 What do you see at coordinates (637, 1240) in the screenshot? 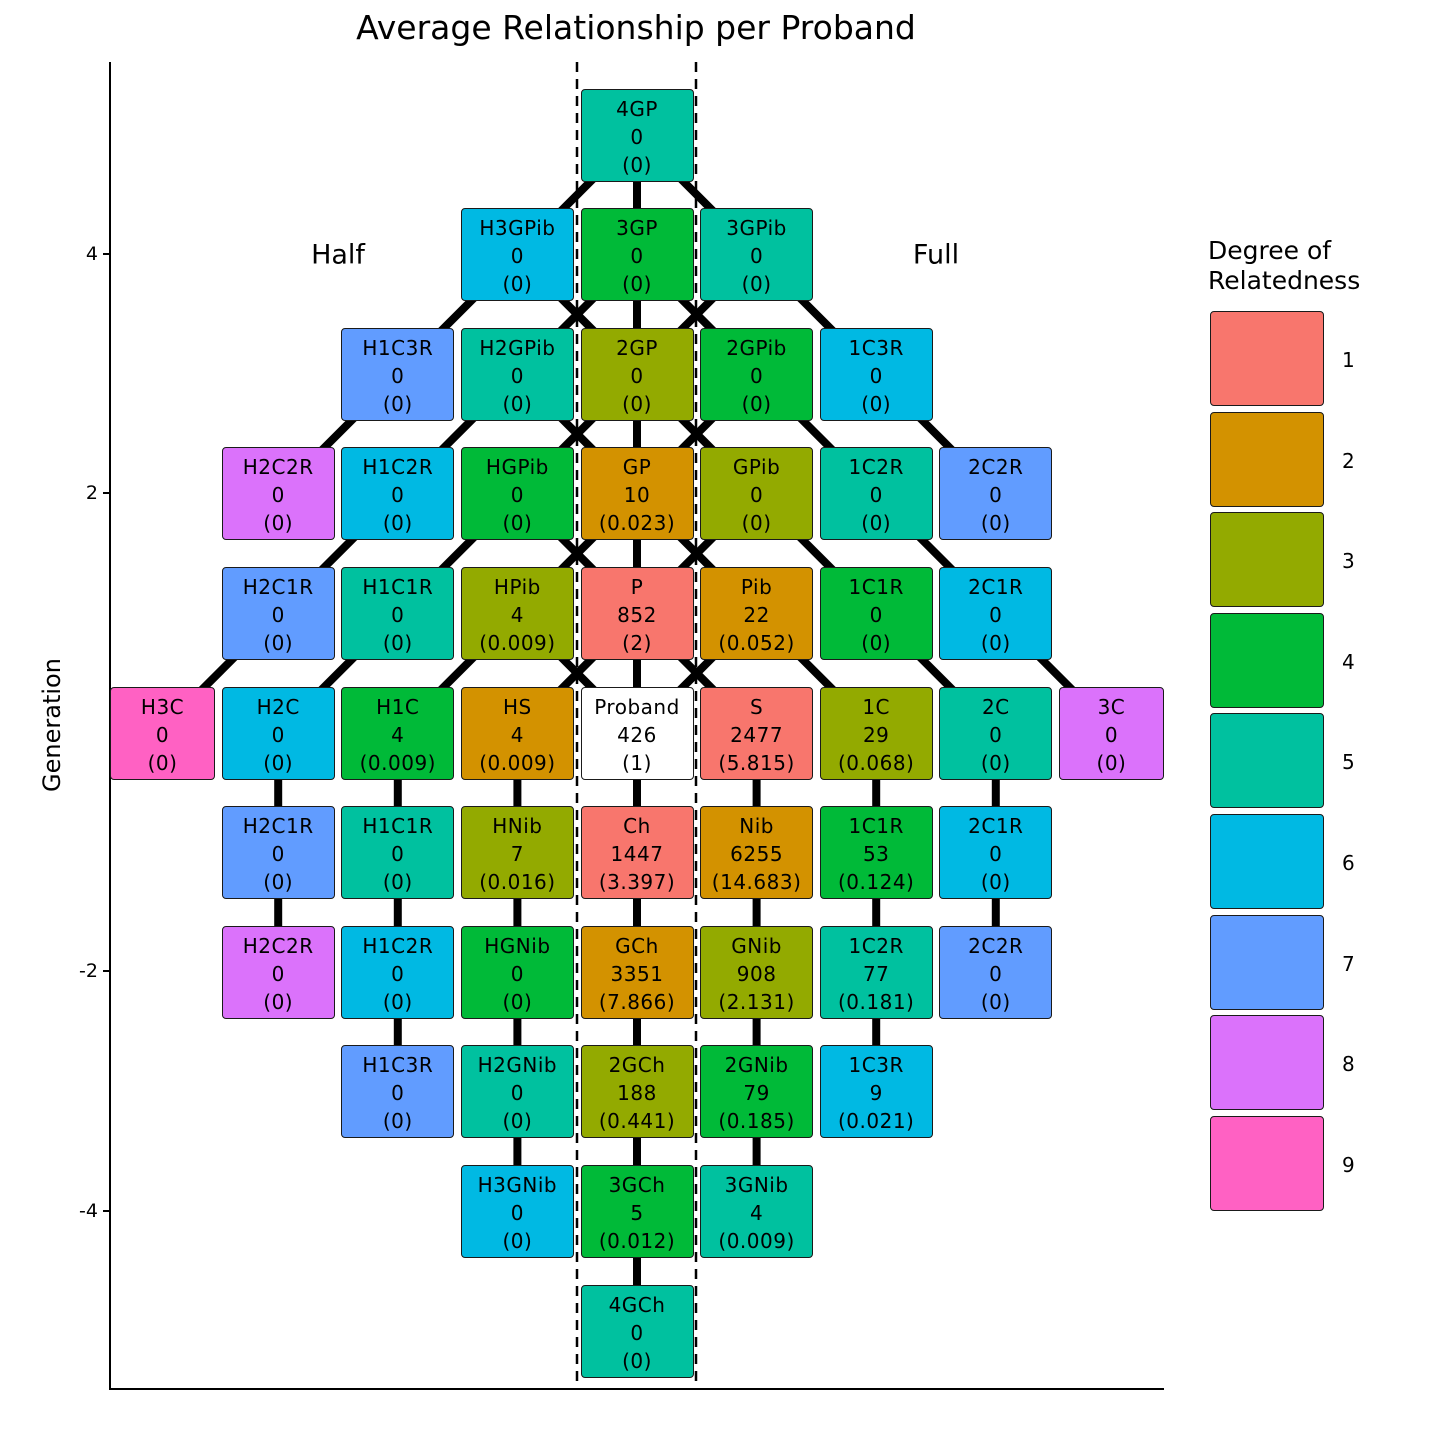
I see `node-avg: (0.012)` at bounding box center [637, 1240].